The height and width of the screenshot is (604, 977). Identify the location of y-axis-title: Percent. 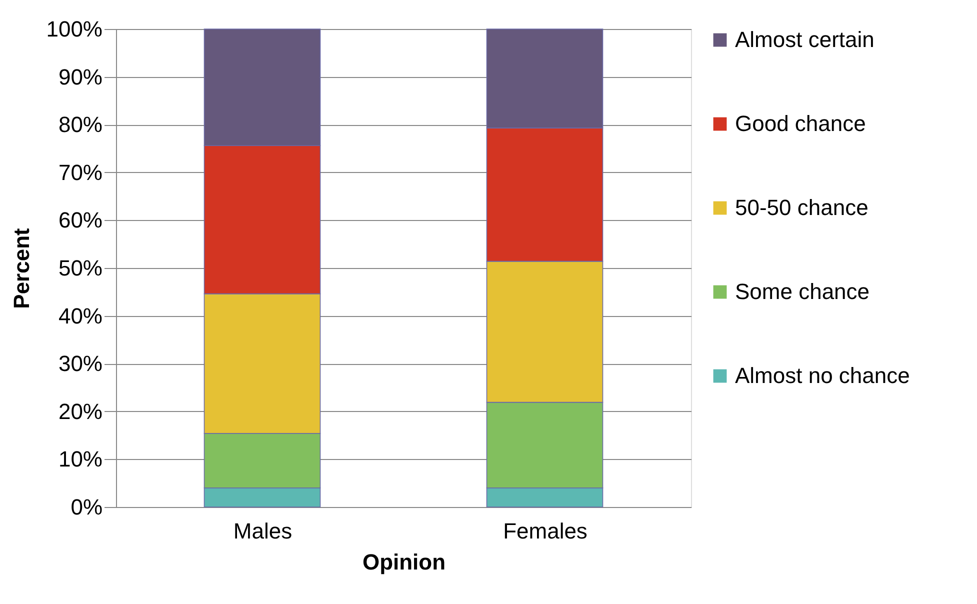
(21, 268).